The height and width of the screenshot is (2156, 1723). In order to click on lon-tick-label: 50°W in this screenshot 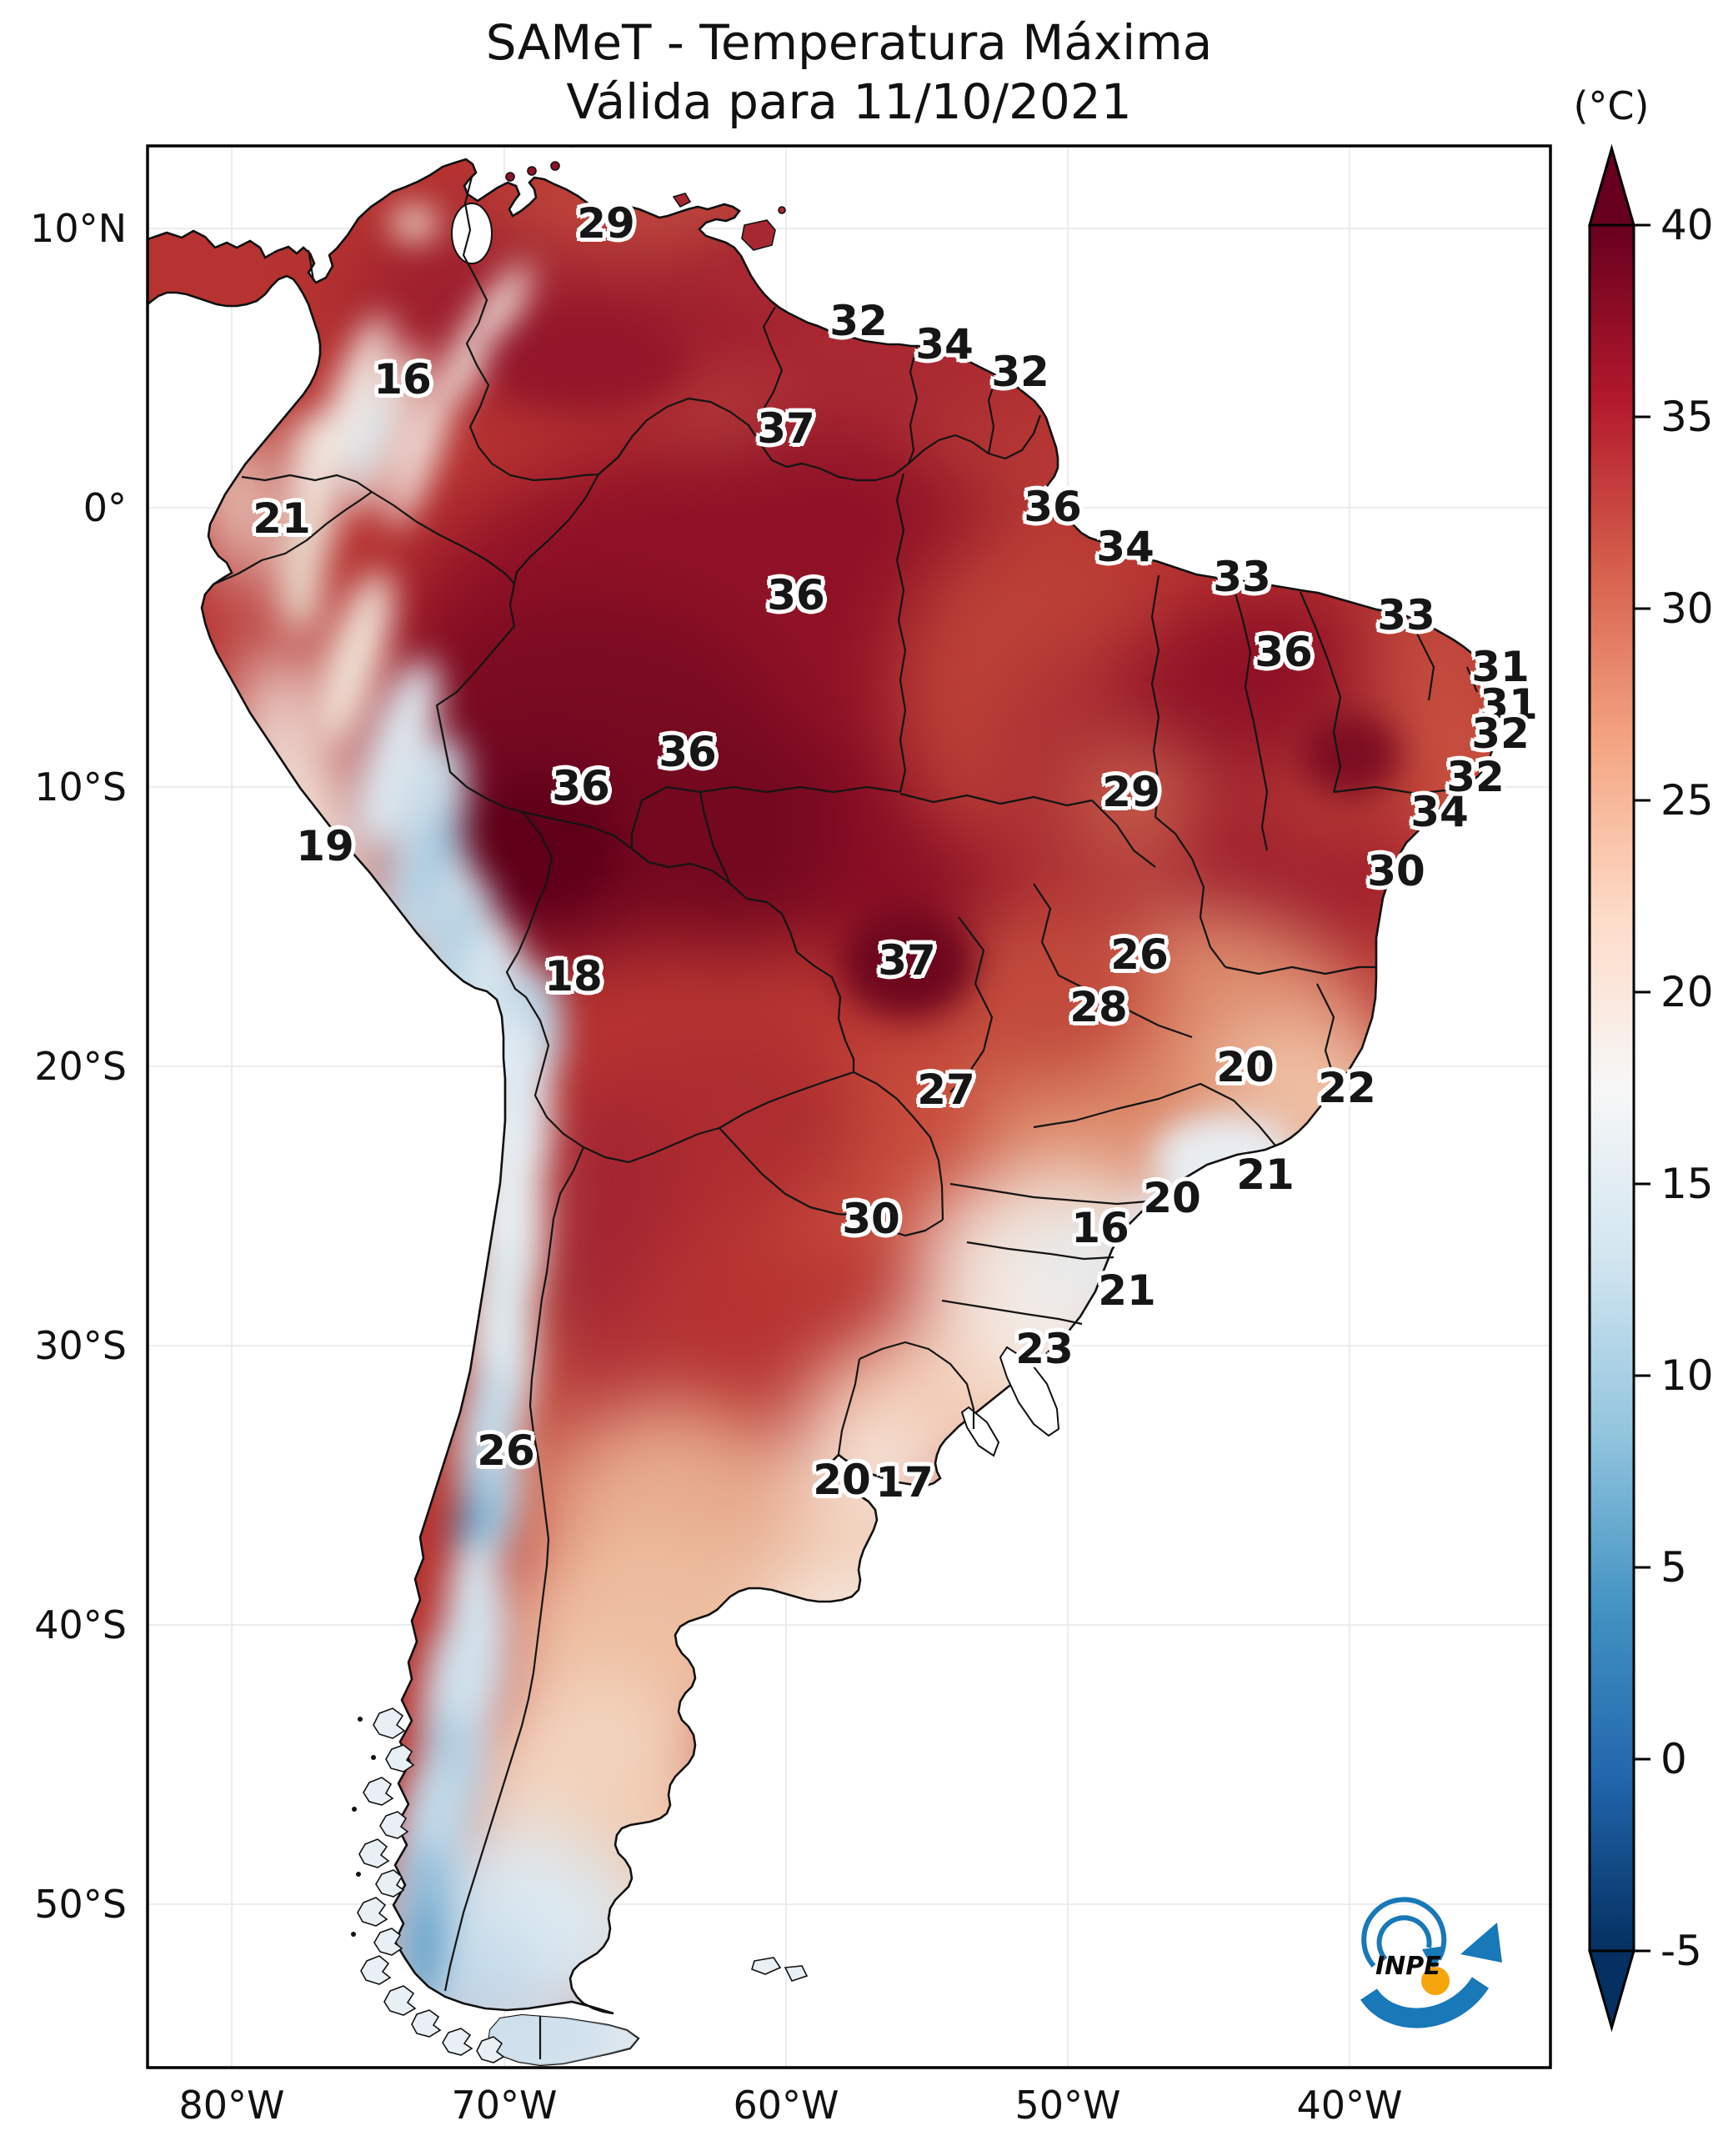, I will do `click(1067, 2105)`.